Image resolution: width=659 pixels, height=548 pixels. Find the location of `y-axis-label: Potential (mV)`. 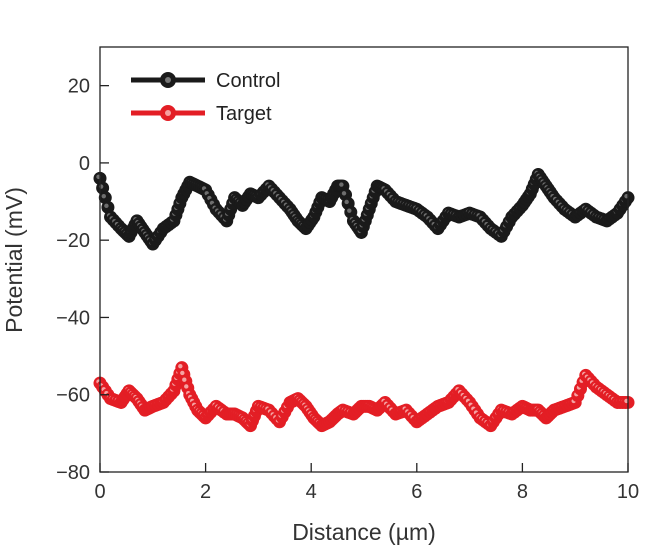

y-axis-label: Potential (mV) is located at coordinates (14, 260).